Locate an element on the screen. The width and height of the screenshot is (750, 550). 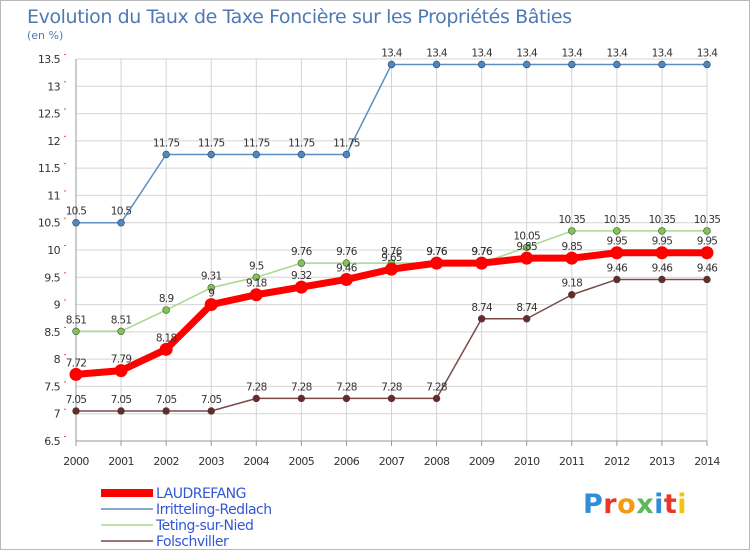
x-tick-label: 2006 is located at coordinates (347, 461).